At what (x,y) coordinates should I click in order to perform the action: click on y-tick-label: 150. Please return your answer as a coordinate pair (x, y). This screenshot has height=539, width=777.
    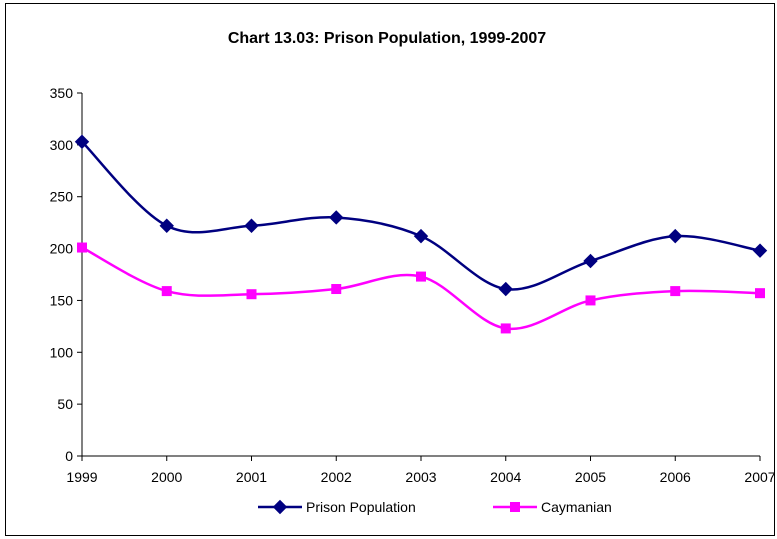
    Looking at the image, I should click on (62, 300).